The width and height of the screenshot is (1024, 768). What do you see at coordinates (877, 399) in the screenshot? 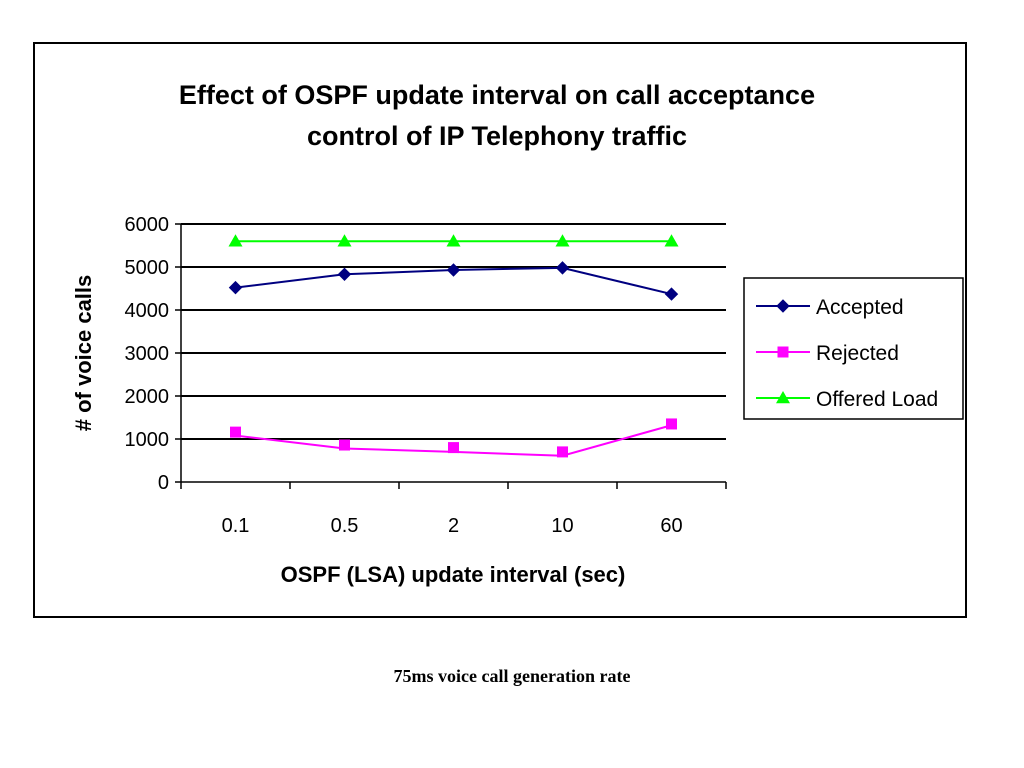
I see `legend-label-offered-load: Offered Load` at bounding box center [877, 399].